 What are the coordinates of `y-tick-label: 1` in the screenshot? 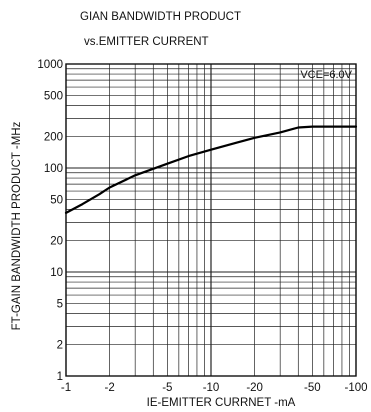 It's located at (60, 377).